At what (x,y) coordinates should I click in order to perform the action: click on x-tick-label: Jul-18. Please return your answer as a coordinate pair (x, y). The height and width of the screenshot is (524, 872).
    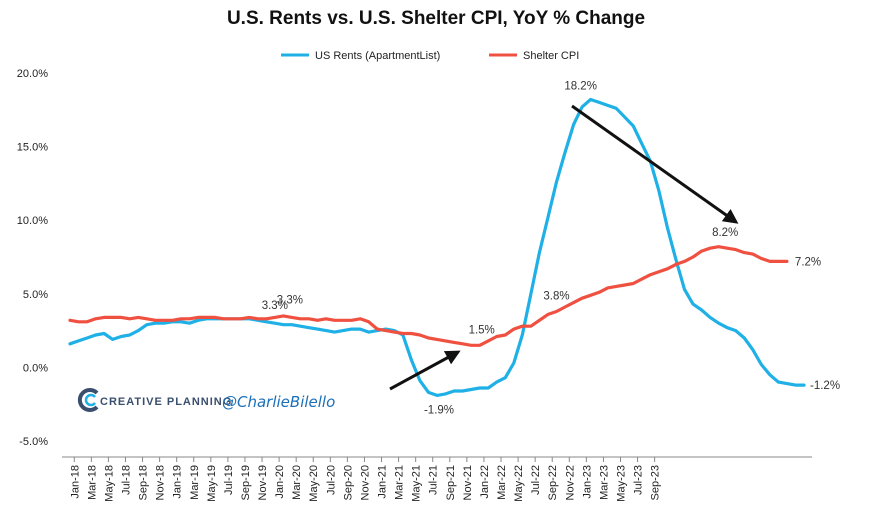
    Looking at the image, I should click on (126, 480).